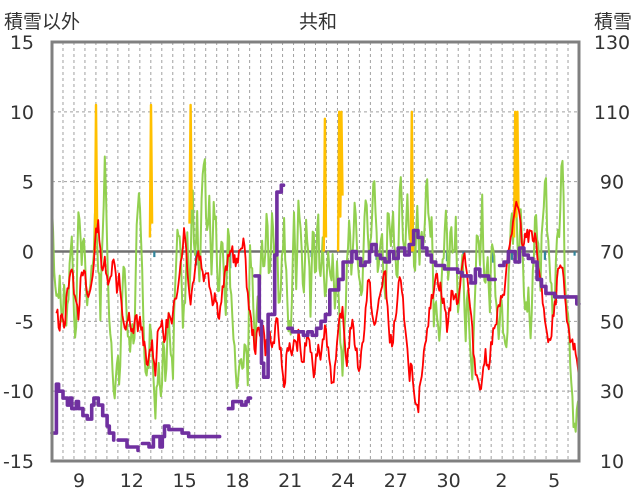 The height and width of the screenshot is (501, 636). What do you see at coordinates (18, 462) in the screenshot?
I see `left-y-tick-label: -15` at bounding box center [18, 462].